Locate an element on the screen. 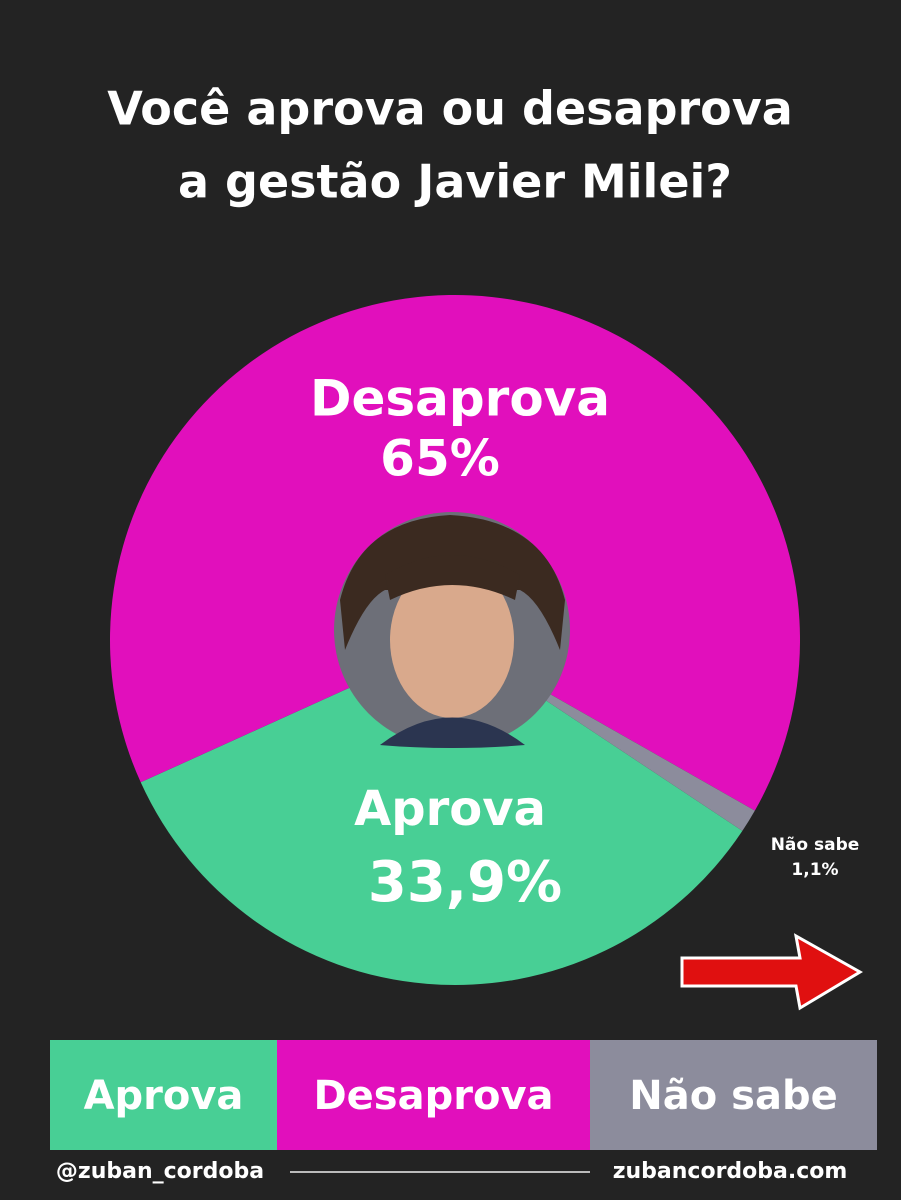 The height and width of the screenshot is (1200, 901). chart-subtitle: a gestão Javier Milei? is located at coordinates (455, 182).